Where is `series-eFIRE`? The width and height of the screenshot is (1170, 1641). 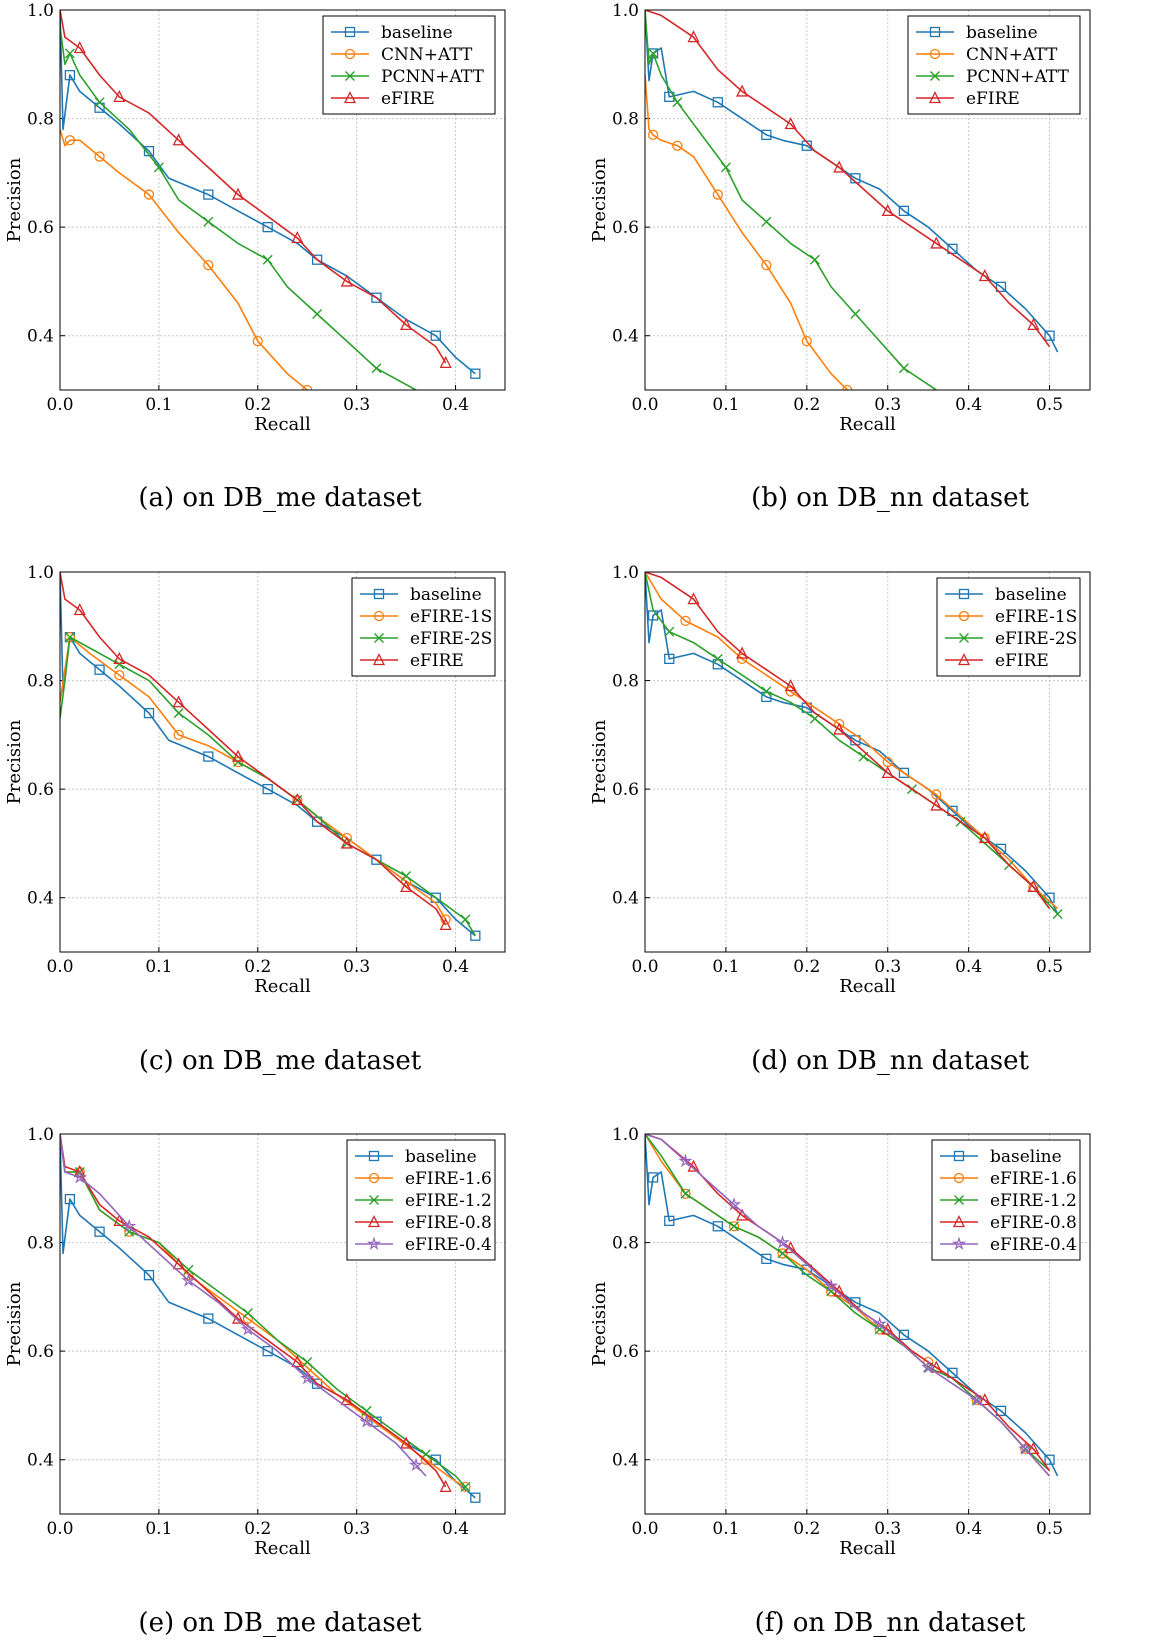
series-eFIRE is located at coordinates (848, 179).